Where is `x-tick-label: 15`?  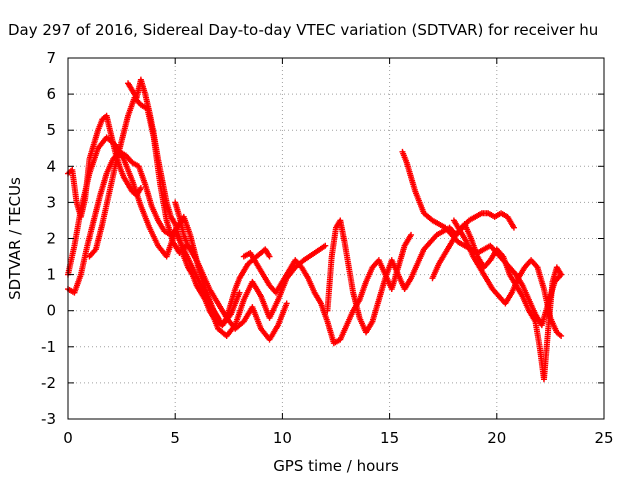
x-tick-label: 15 is located at coordinates (389, 438).